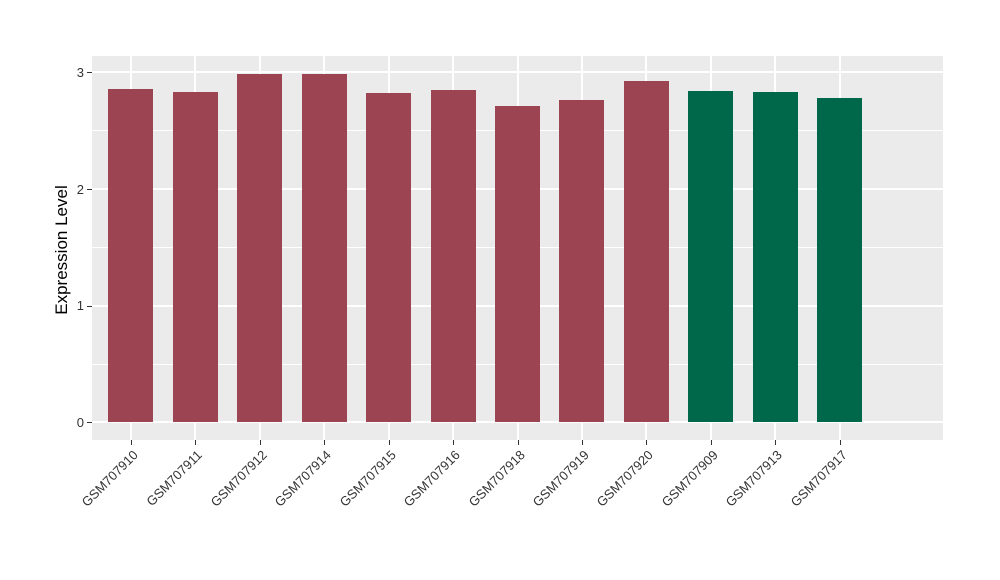 The image size is (1000, 580). What do you see at coordinates (754, 478) in the screenshot?
I see `x-tick-label-GSM707913: GSM707913` at bounding box center [754, 478].